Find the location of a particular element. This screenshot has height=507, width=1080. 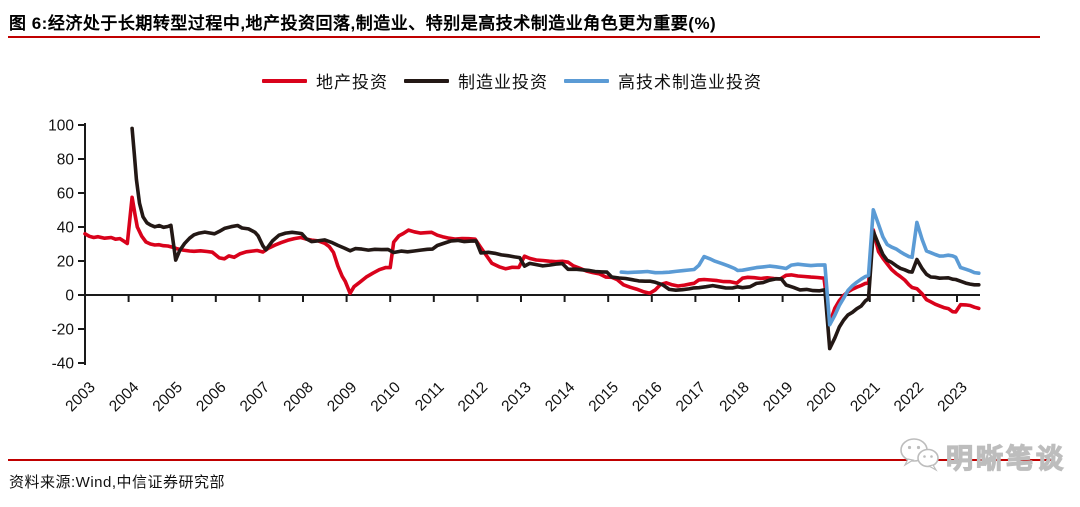

x-axis-label: 2017 is located at coordinates (691, 397).